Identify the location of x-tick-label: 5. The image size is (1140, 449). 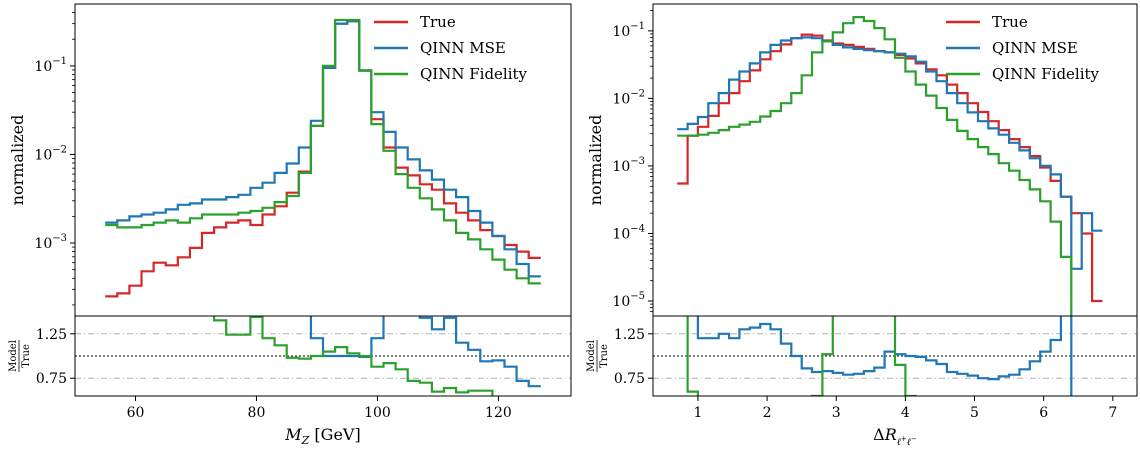
(974, 413).